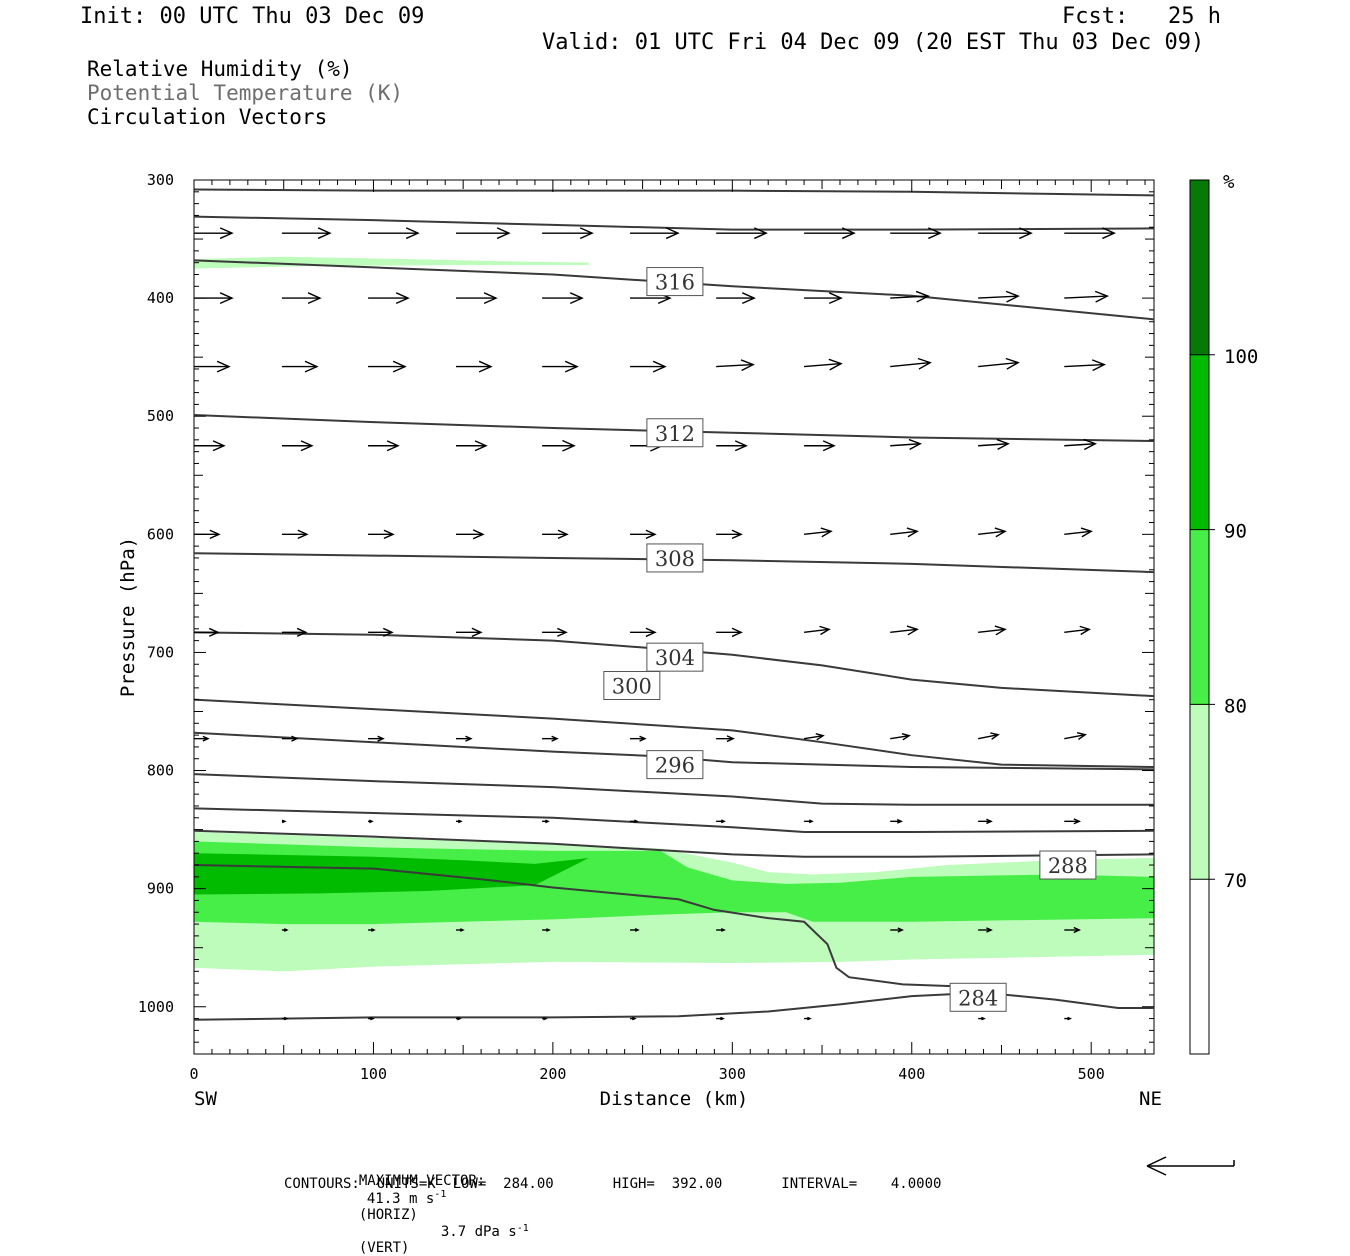 The width and height of the screenshot is (1350, 1256). I want to click on y-tick-label: 500, so click(160, 416).